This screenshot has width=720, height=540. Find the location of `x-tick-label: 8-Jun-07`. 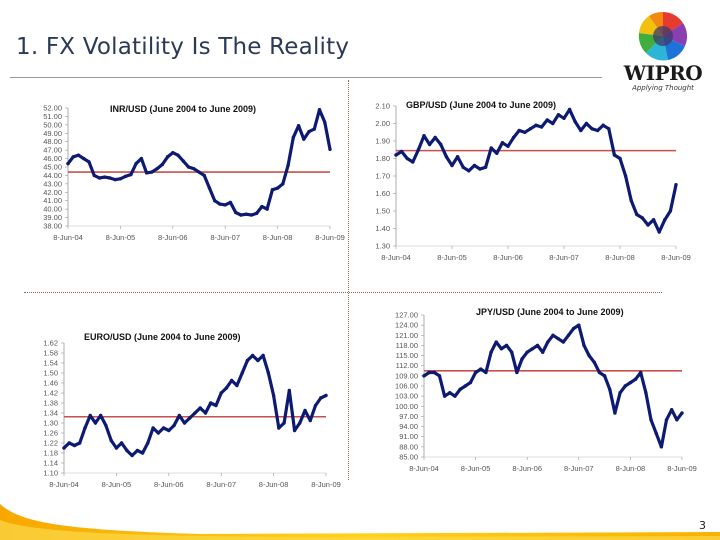

x-tick-label: 8-Jun-07 is located at coordinates (221, 484).